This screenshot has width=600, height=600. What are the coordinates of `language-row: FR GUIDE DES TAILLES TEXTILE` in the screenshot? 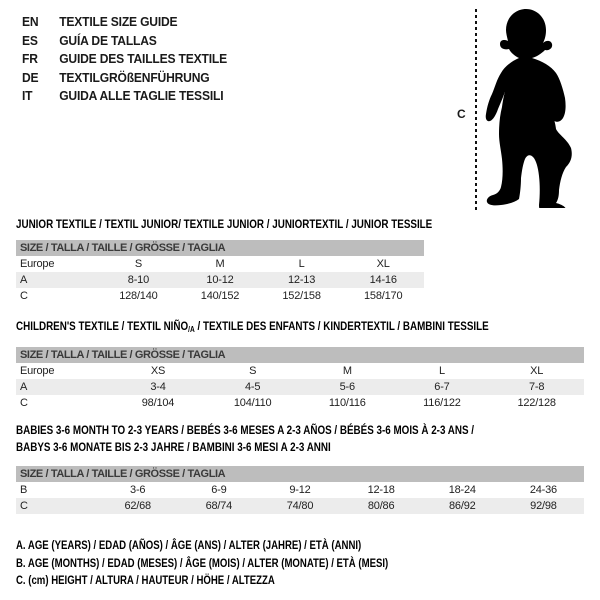 It's located at (124, 59).